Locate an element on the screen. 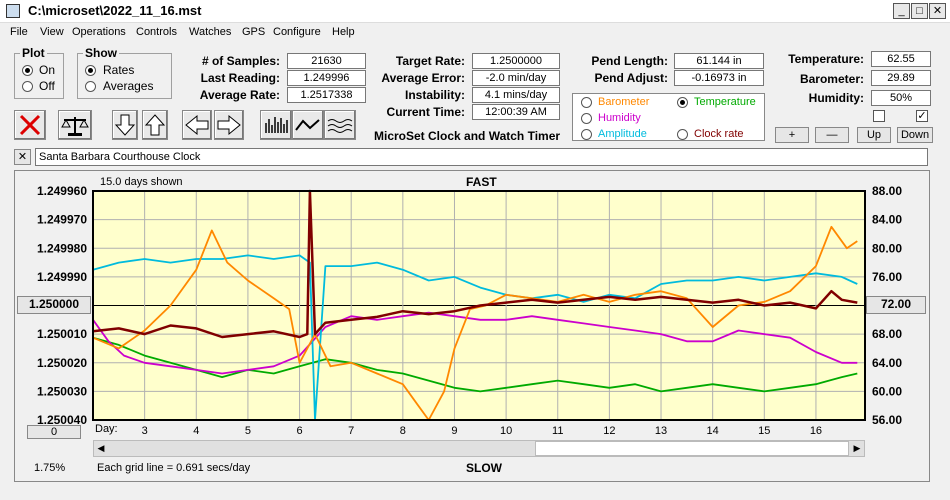 The width and height of the screenshot is (950, 500). average-rate-value: 1.2517338 is located at coordinates (326, 95).